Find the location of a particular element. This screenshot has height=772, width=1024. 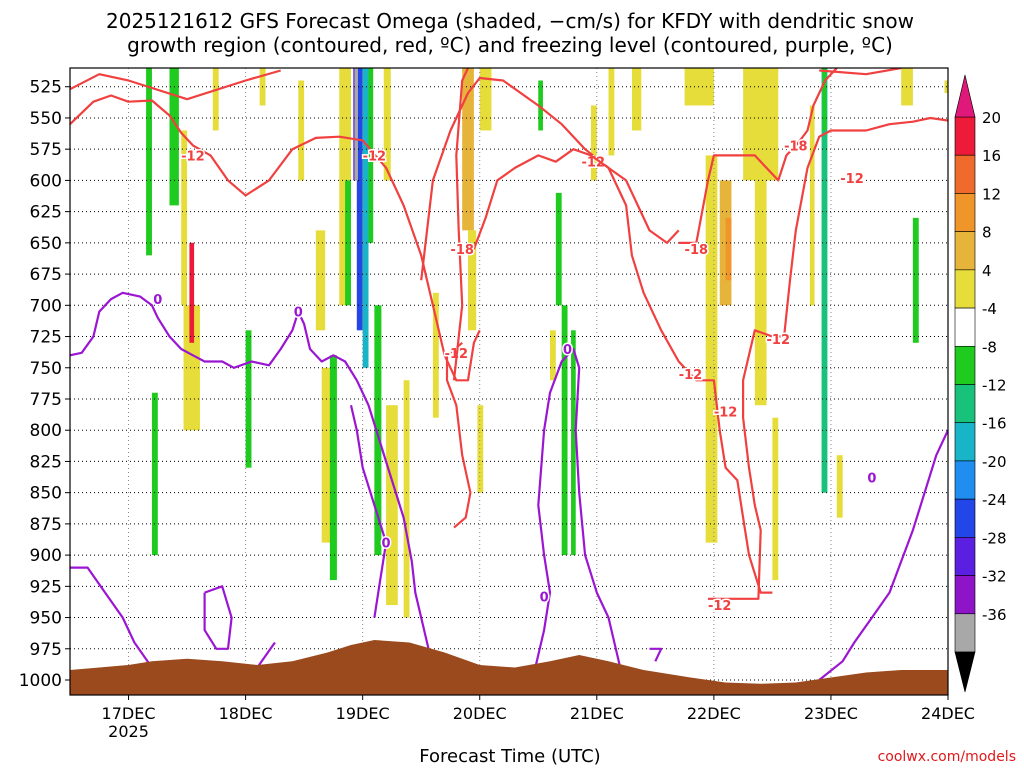

x-tick-label: 24DEC is located at coordinates (948, 713).